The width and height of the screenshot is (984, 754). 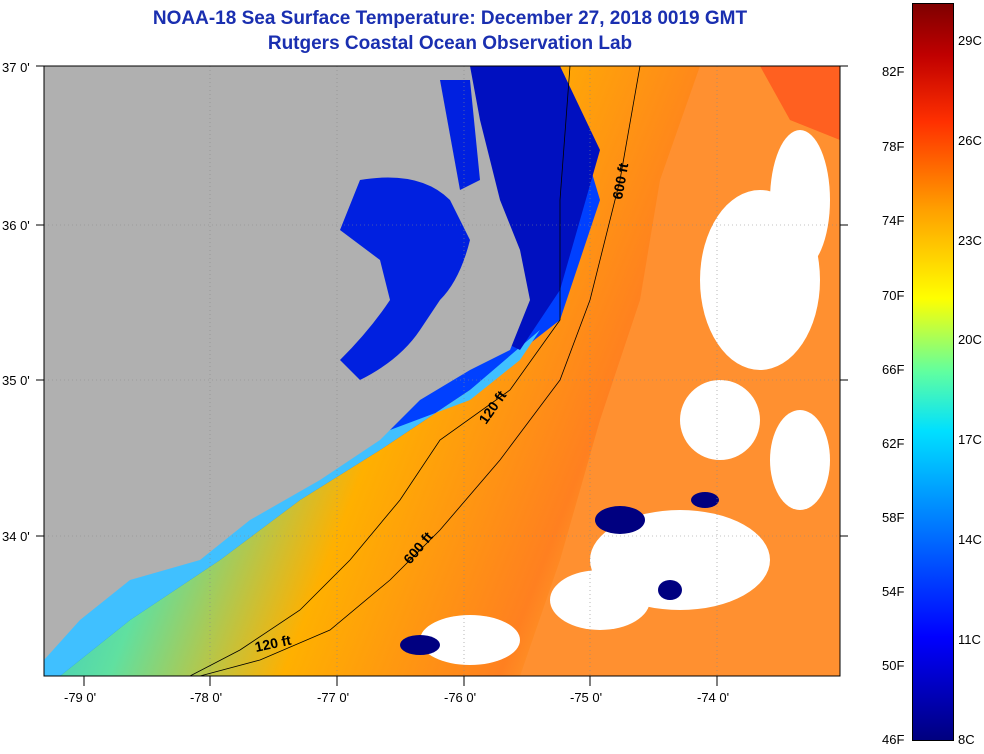 I want to click on lon-label: -78 0', so click(x=206, y=697).